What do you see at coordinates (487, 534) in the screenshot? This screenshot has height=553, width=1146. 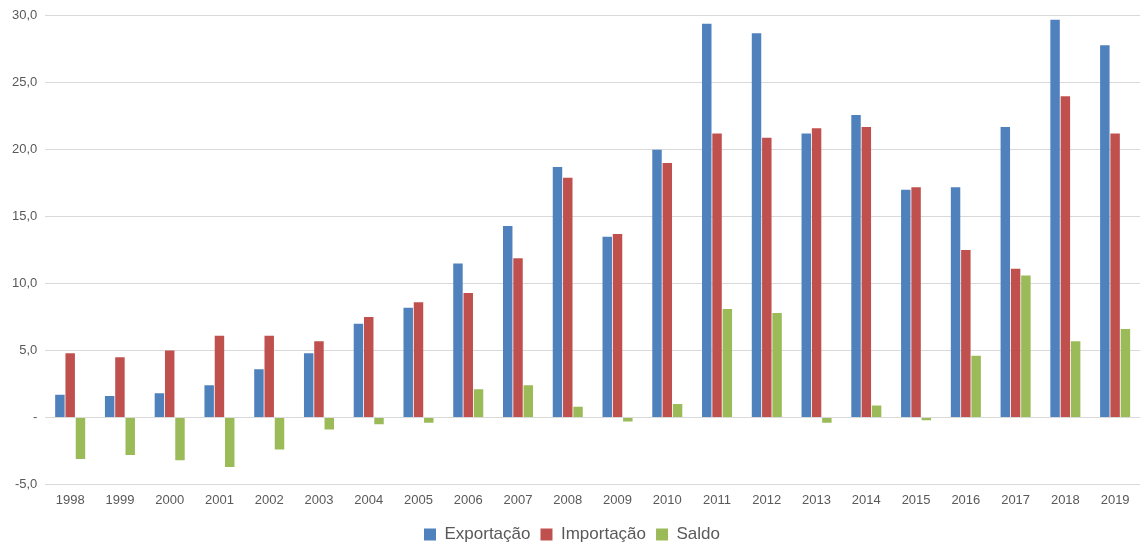 I see `legend-label: Exportação` at bounding box center [487, 534].